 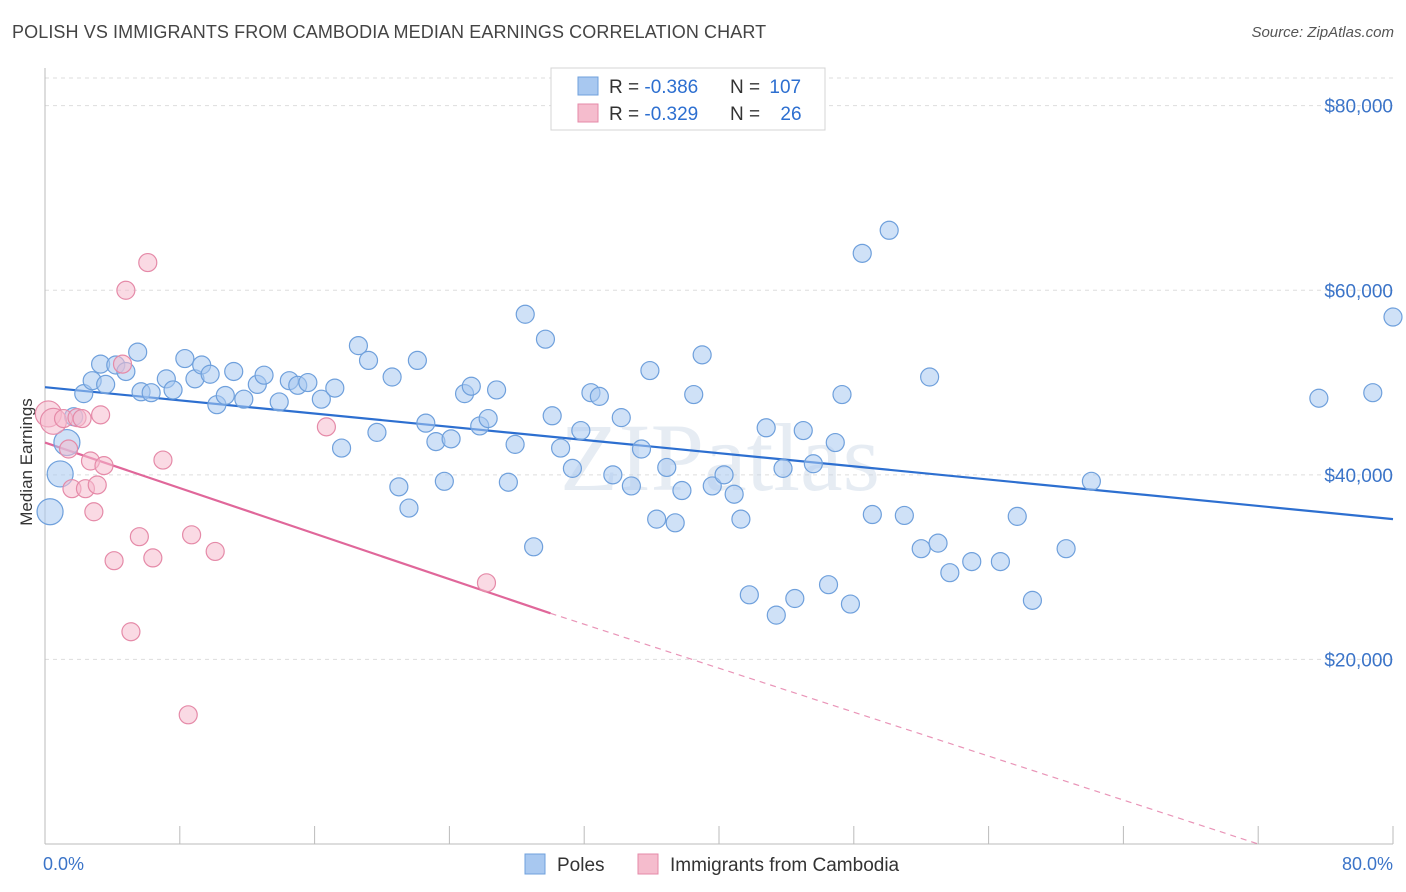 I want to click on cambodia-legend-label: Immigrants from Cambodia, so click(x=785, y=865).